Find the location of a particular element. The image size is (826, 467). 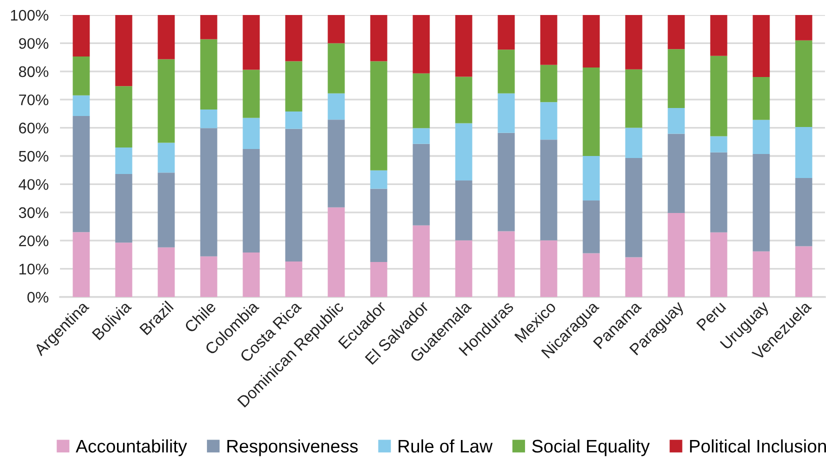

y-tick-label: 70% is located at coordinates (33, 100).